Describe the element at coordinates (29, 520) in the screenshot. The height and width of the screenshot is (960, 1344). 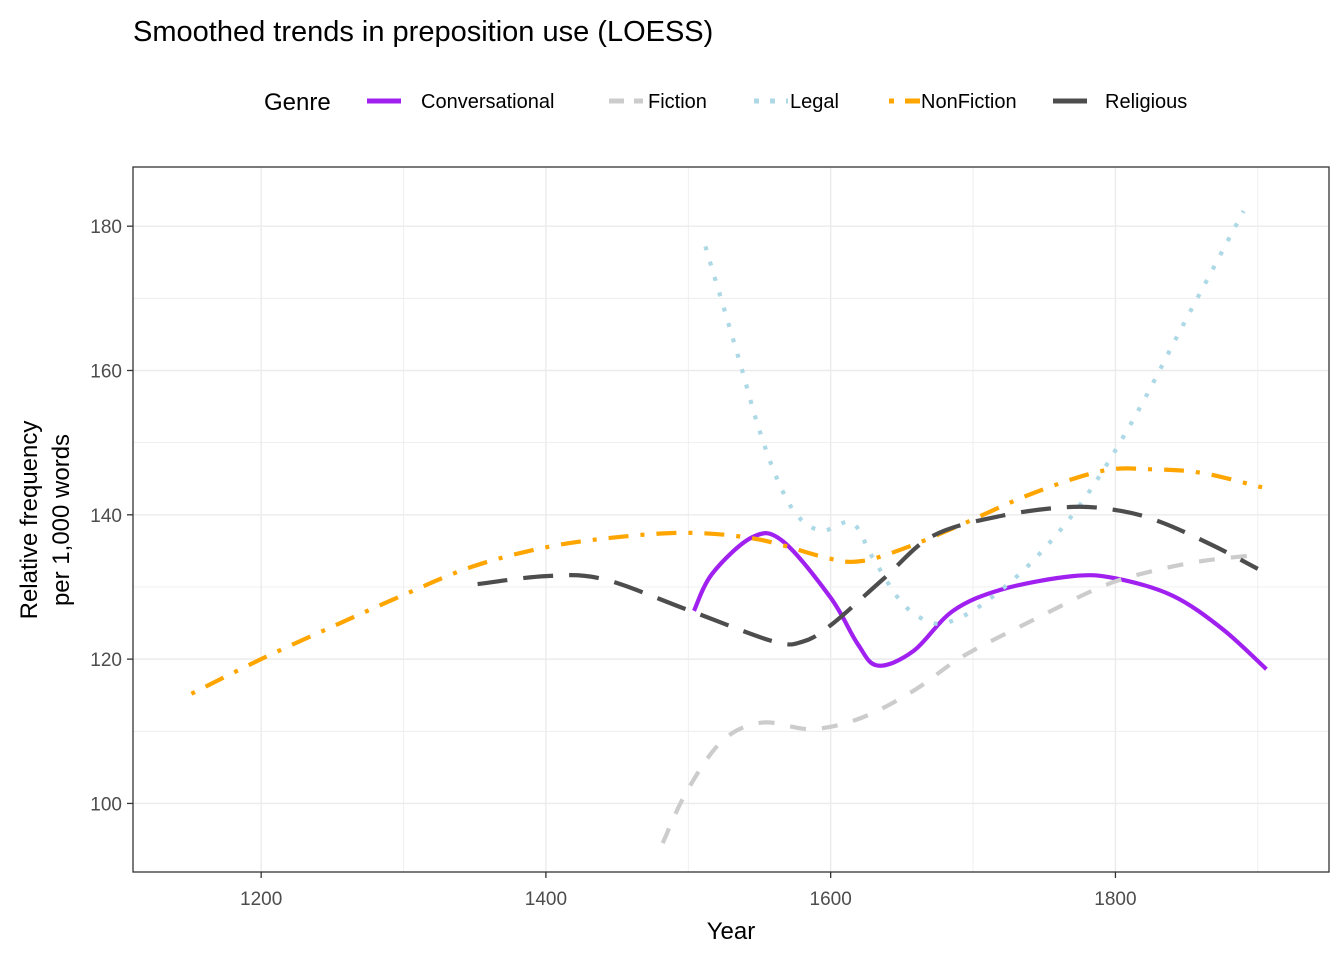
I see `y-axis-title-line-1: Relative frequency` at that location.